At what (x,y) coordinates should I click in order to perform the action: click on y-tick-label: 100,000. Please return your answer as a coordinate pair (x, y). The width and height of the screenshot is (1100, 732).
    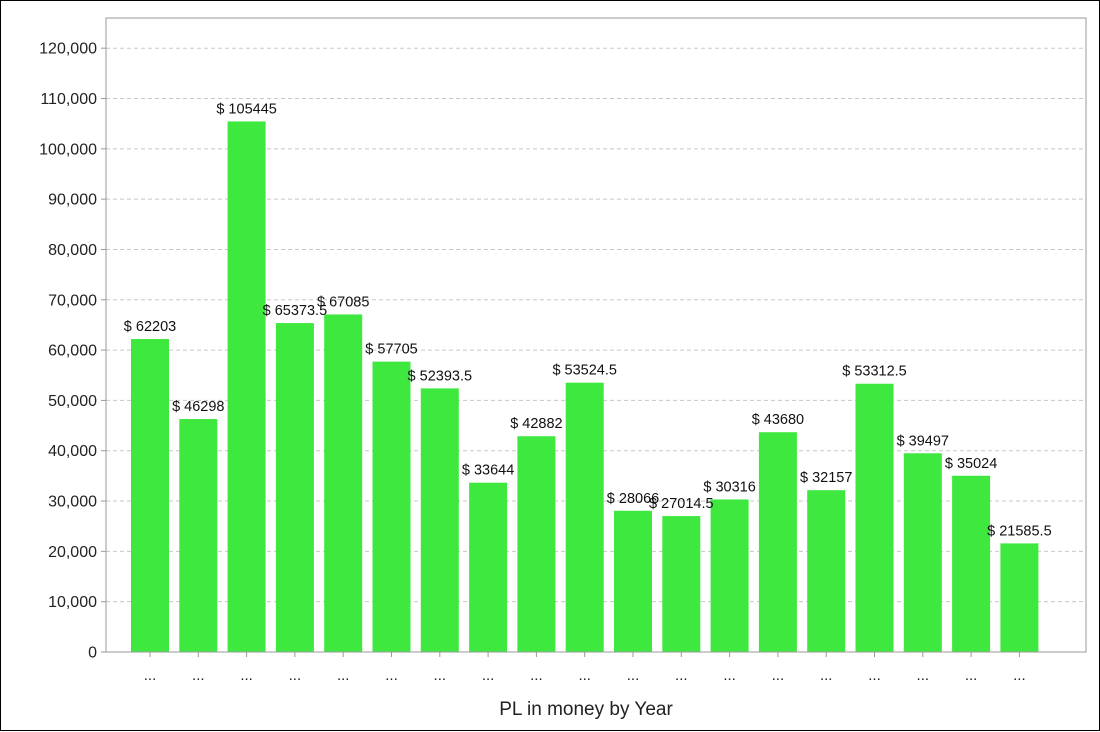
    Looking at the image, I should click on (68, 149).